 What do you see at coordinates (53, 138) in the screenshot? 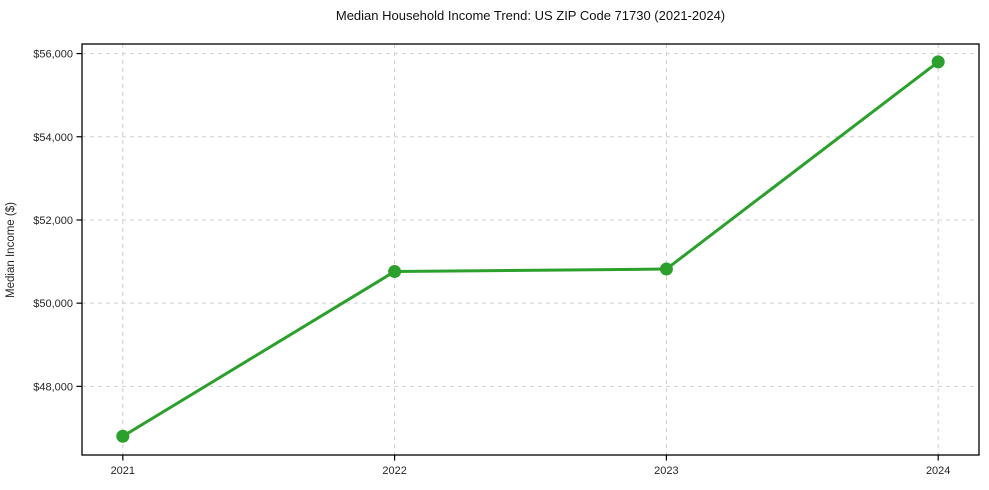
I see `y-tick-label: $54,000` at bounding box center [53, 138].